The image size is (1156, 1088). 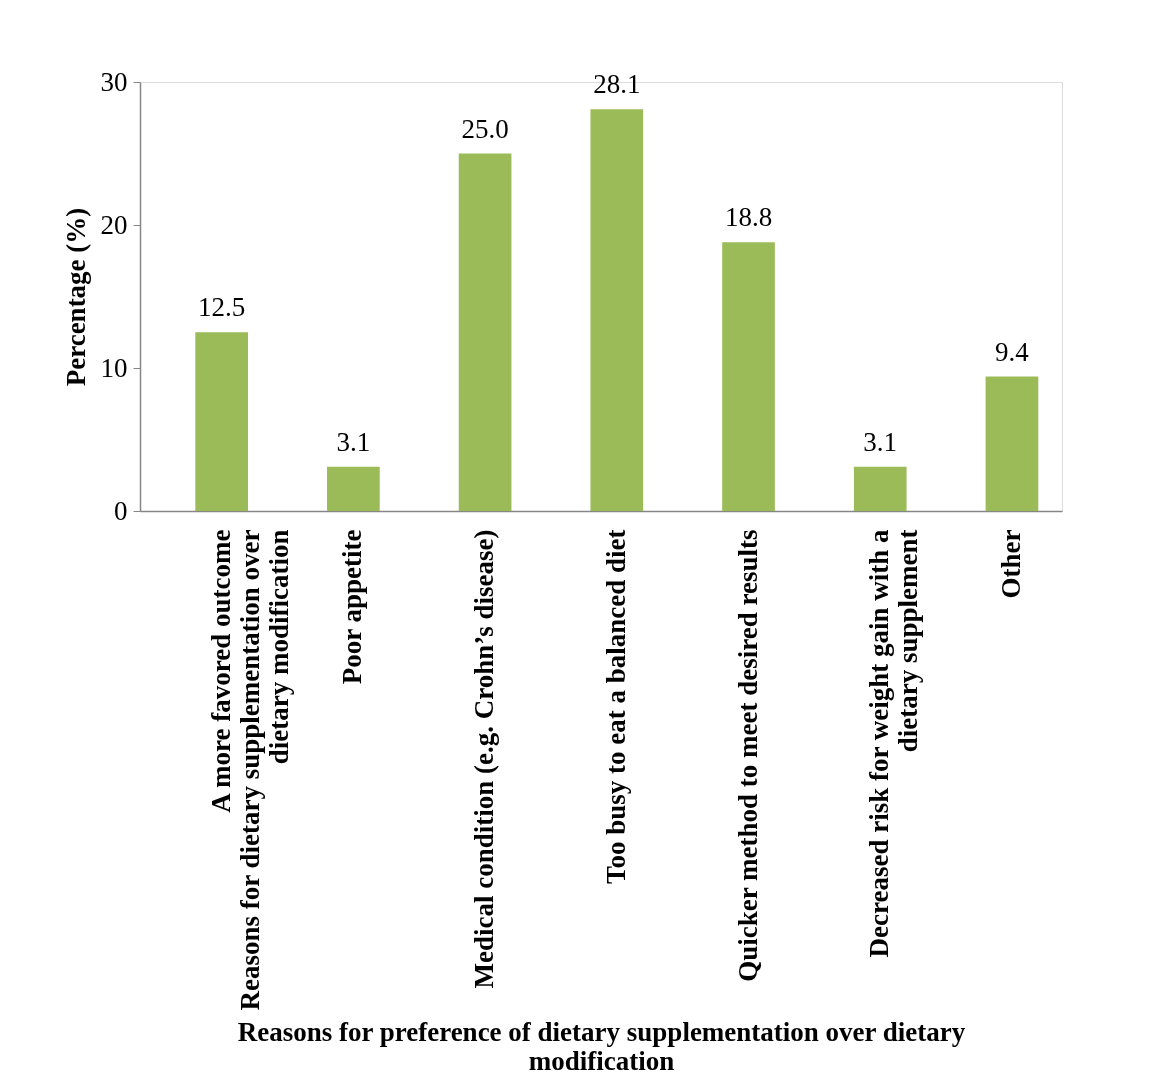 What do you see at coordinates (114, 224) in the screenshot?
I see `y-tick-label: 20` at bounding box center [114, 224].